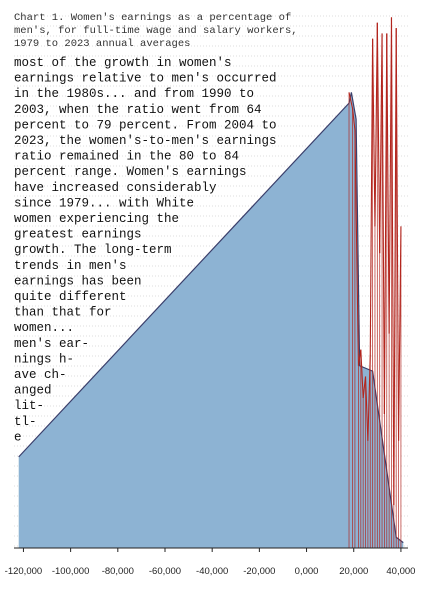  Describe the element at coordinates (71, 571) in the screenshot. I see `x-tick-label: -100,000` at that location.